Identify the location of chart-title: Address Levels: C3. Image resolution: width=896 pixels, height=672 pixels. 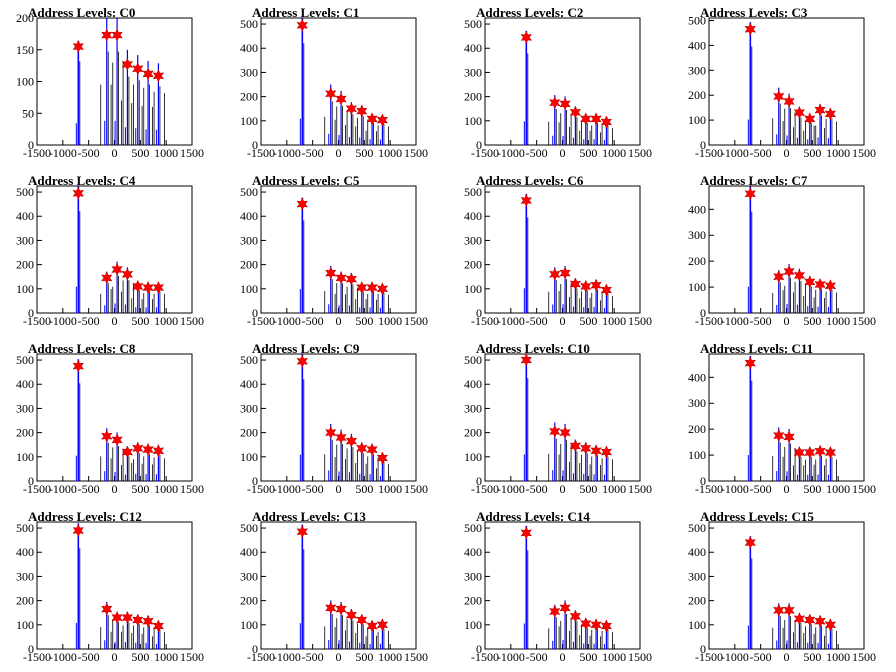
(754, 12).